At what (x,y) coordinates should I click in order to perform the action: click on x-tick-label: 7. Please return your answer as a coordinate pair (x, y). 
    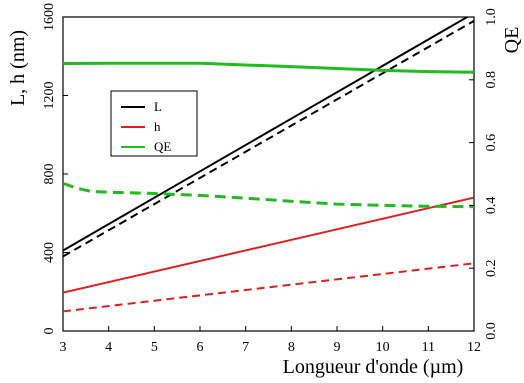
    Looking at the image, I should click on (245, 347).